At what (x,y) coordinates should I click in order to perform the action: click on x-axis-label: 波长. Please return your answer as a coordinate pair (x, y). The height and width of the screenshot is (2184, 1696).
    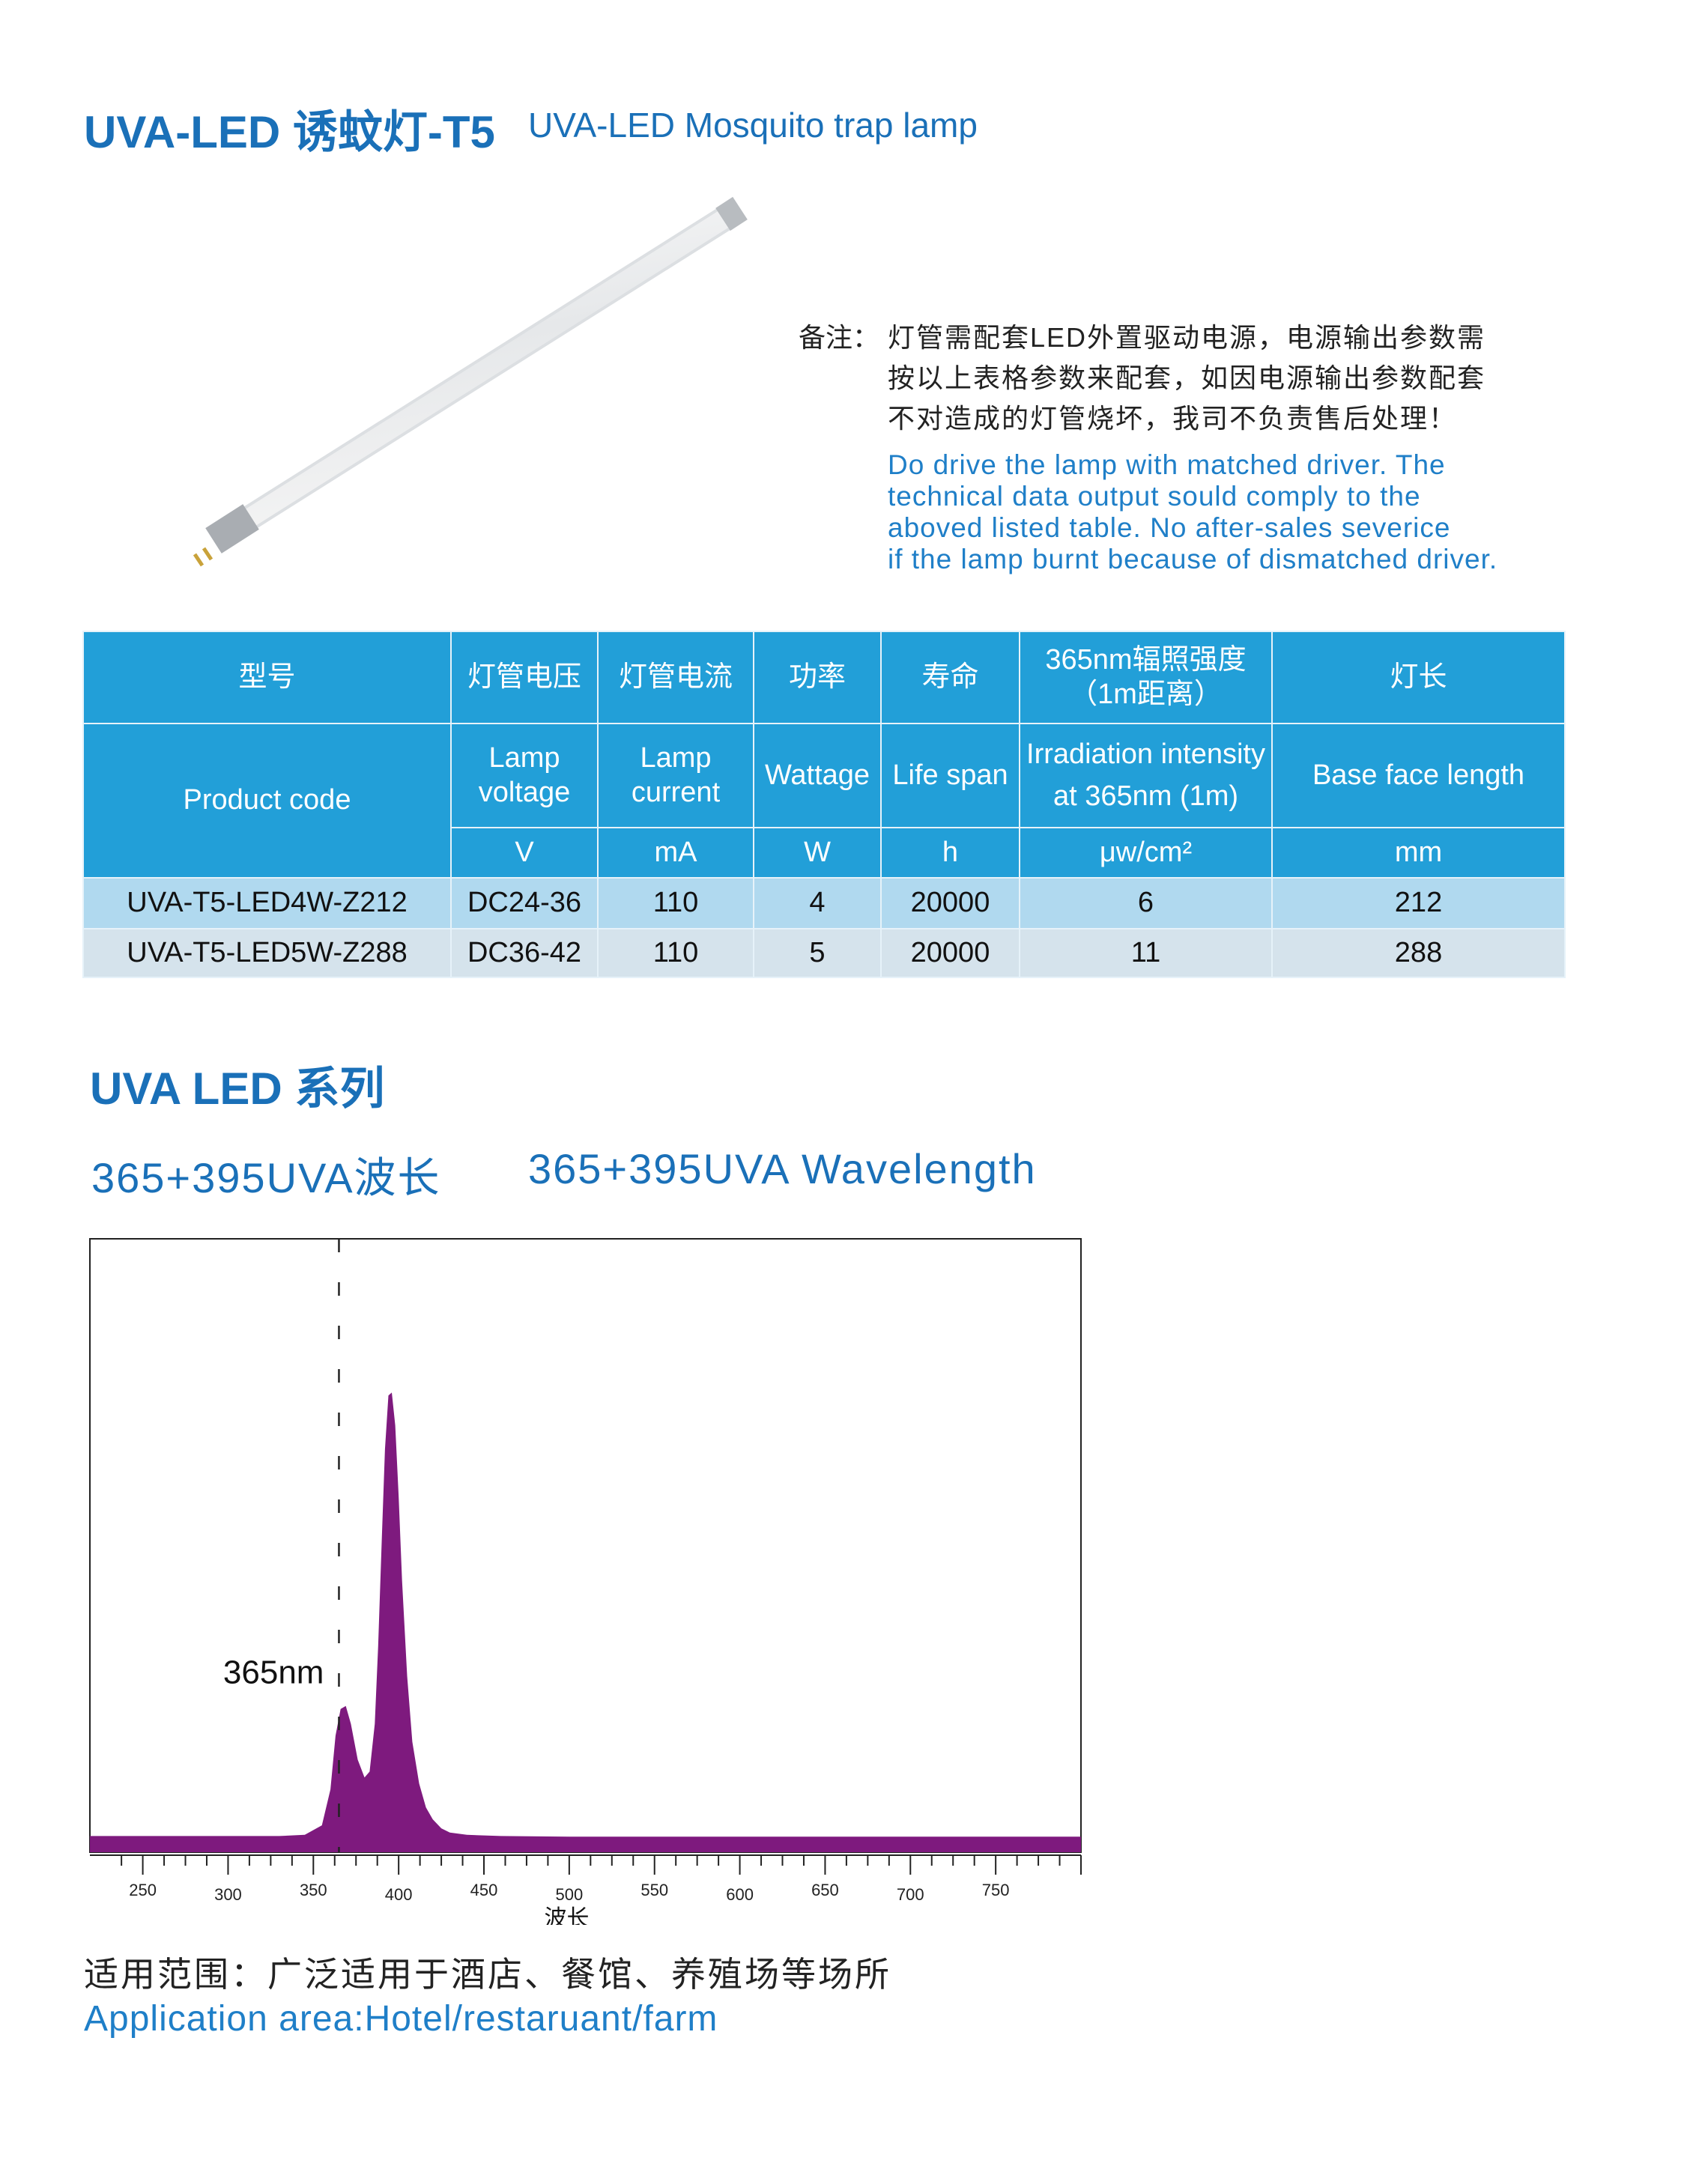
    Looking at the image, I should click on (567, 1915).